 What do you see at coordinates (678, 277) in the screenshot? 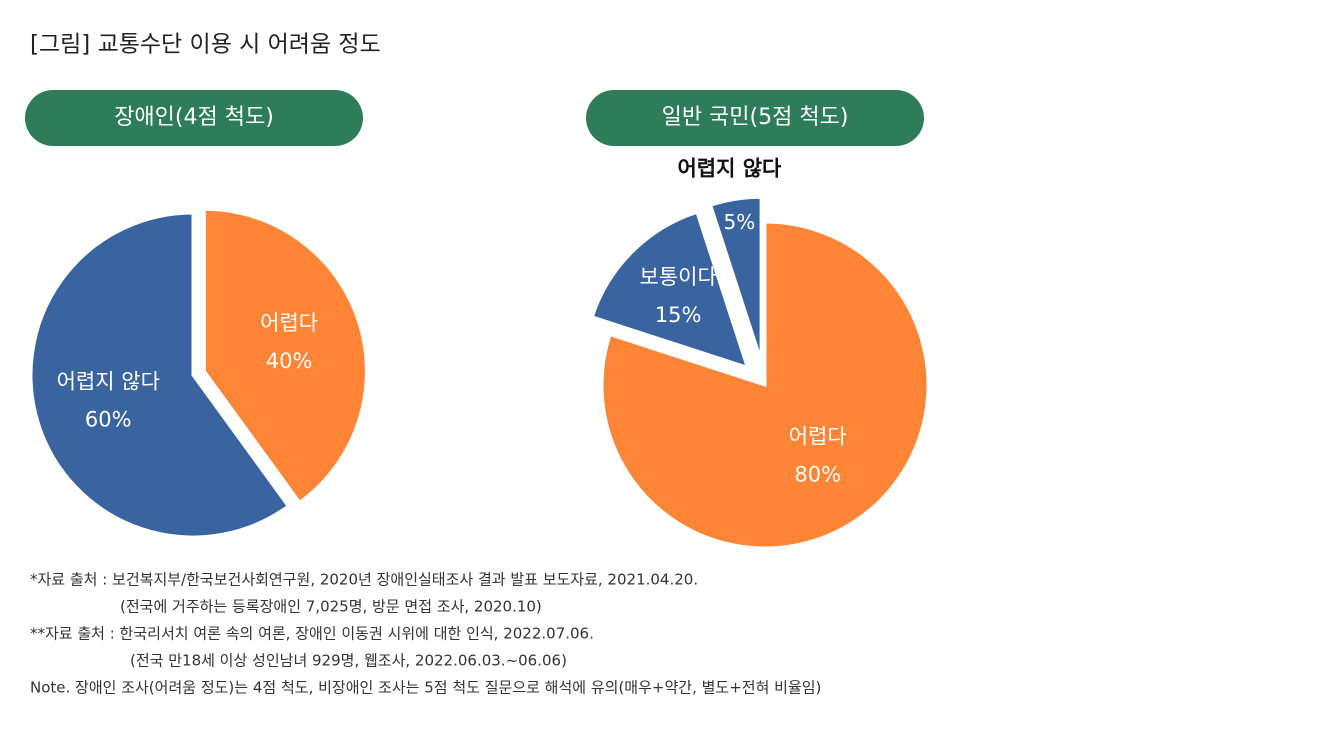
I see `slice-name: 보통이다` at bounding box center [678, 277].